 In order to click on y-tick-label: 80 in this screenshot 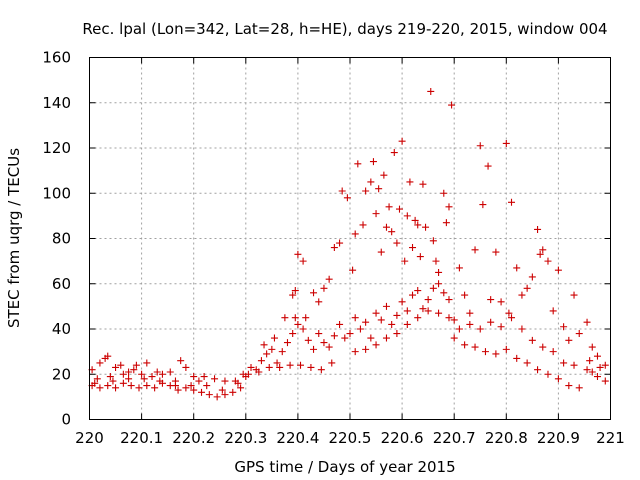, I will do `click(61, 239)`.